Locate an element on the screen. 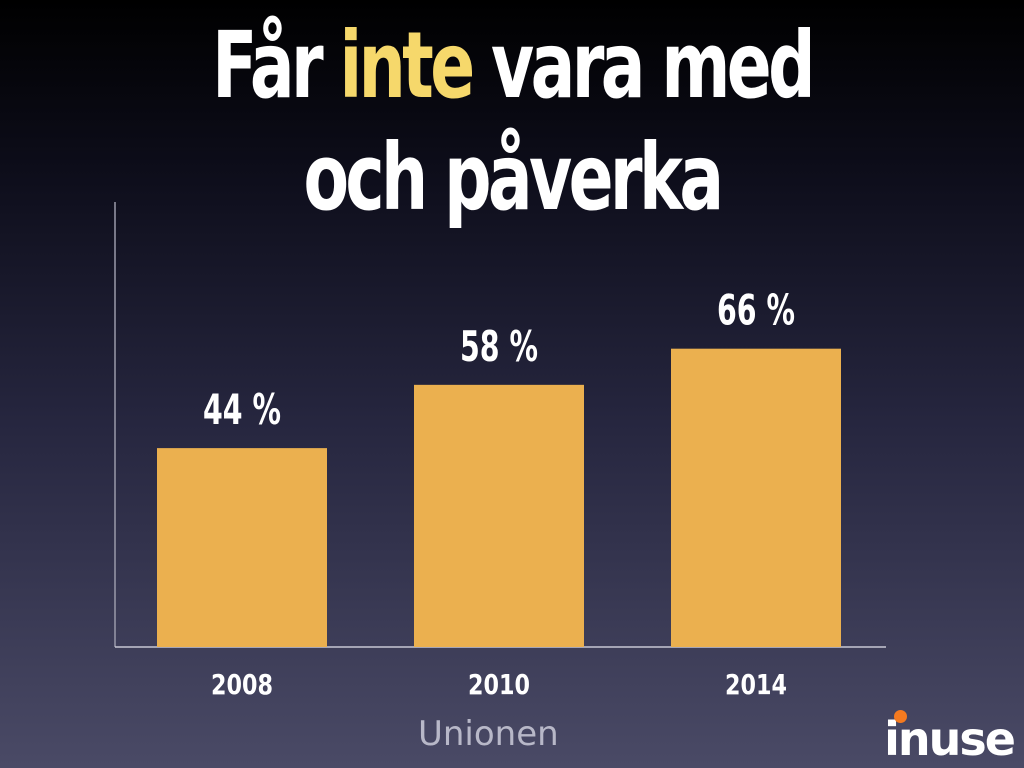  data-label-2010: 58 % is located at coordinates (499, 346).